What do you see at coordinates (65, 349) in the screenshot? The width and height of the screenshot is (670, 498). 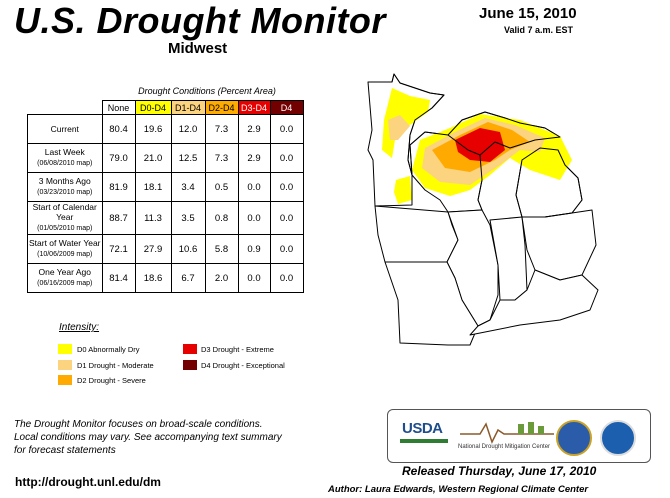 I see `legend-swatch-d0` at bounding box center [65, 349].